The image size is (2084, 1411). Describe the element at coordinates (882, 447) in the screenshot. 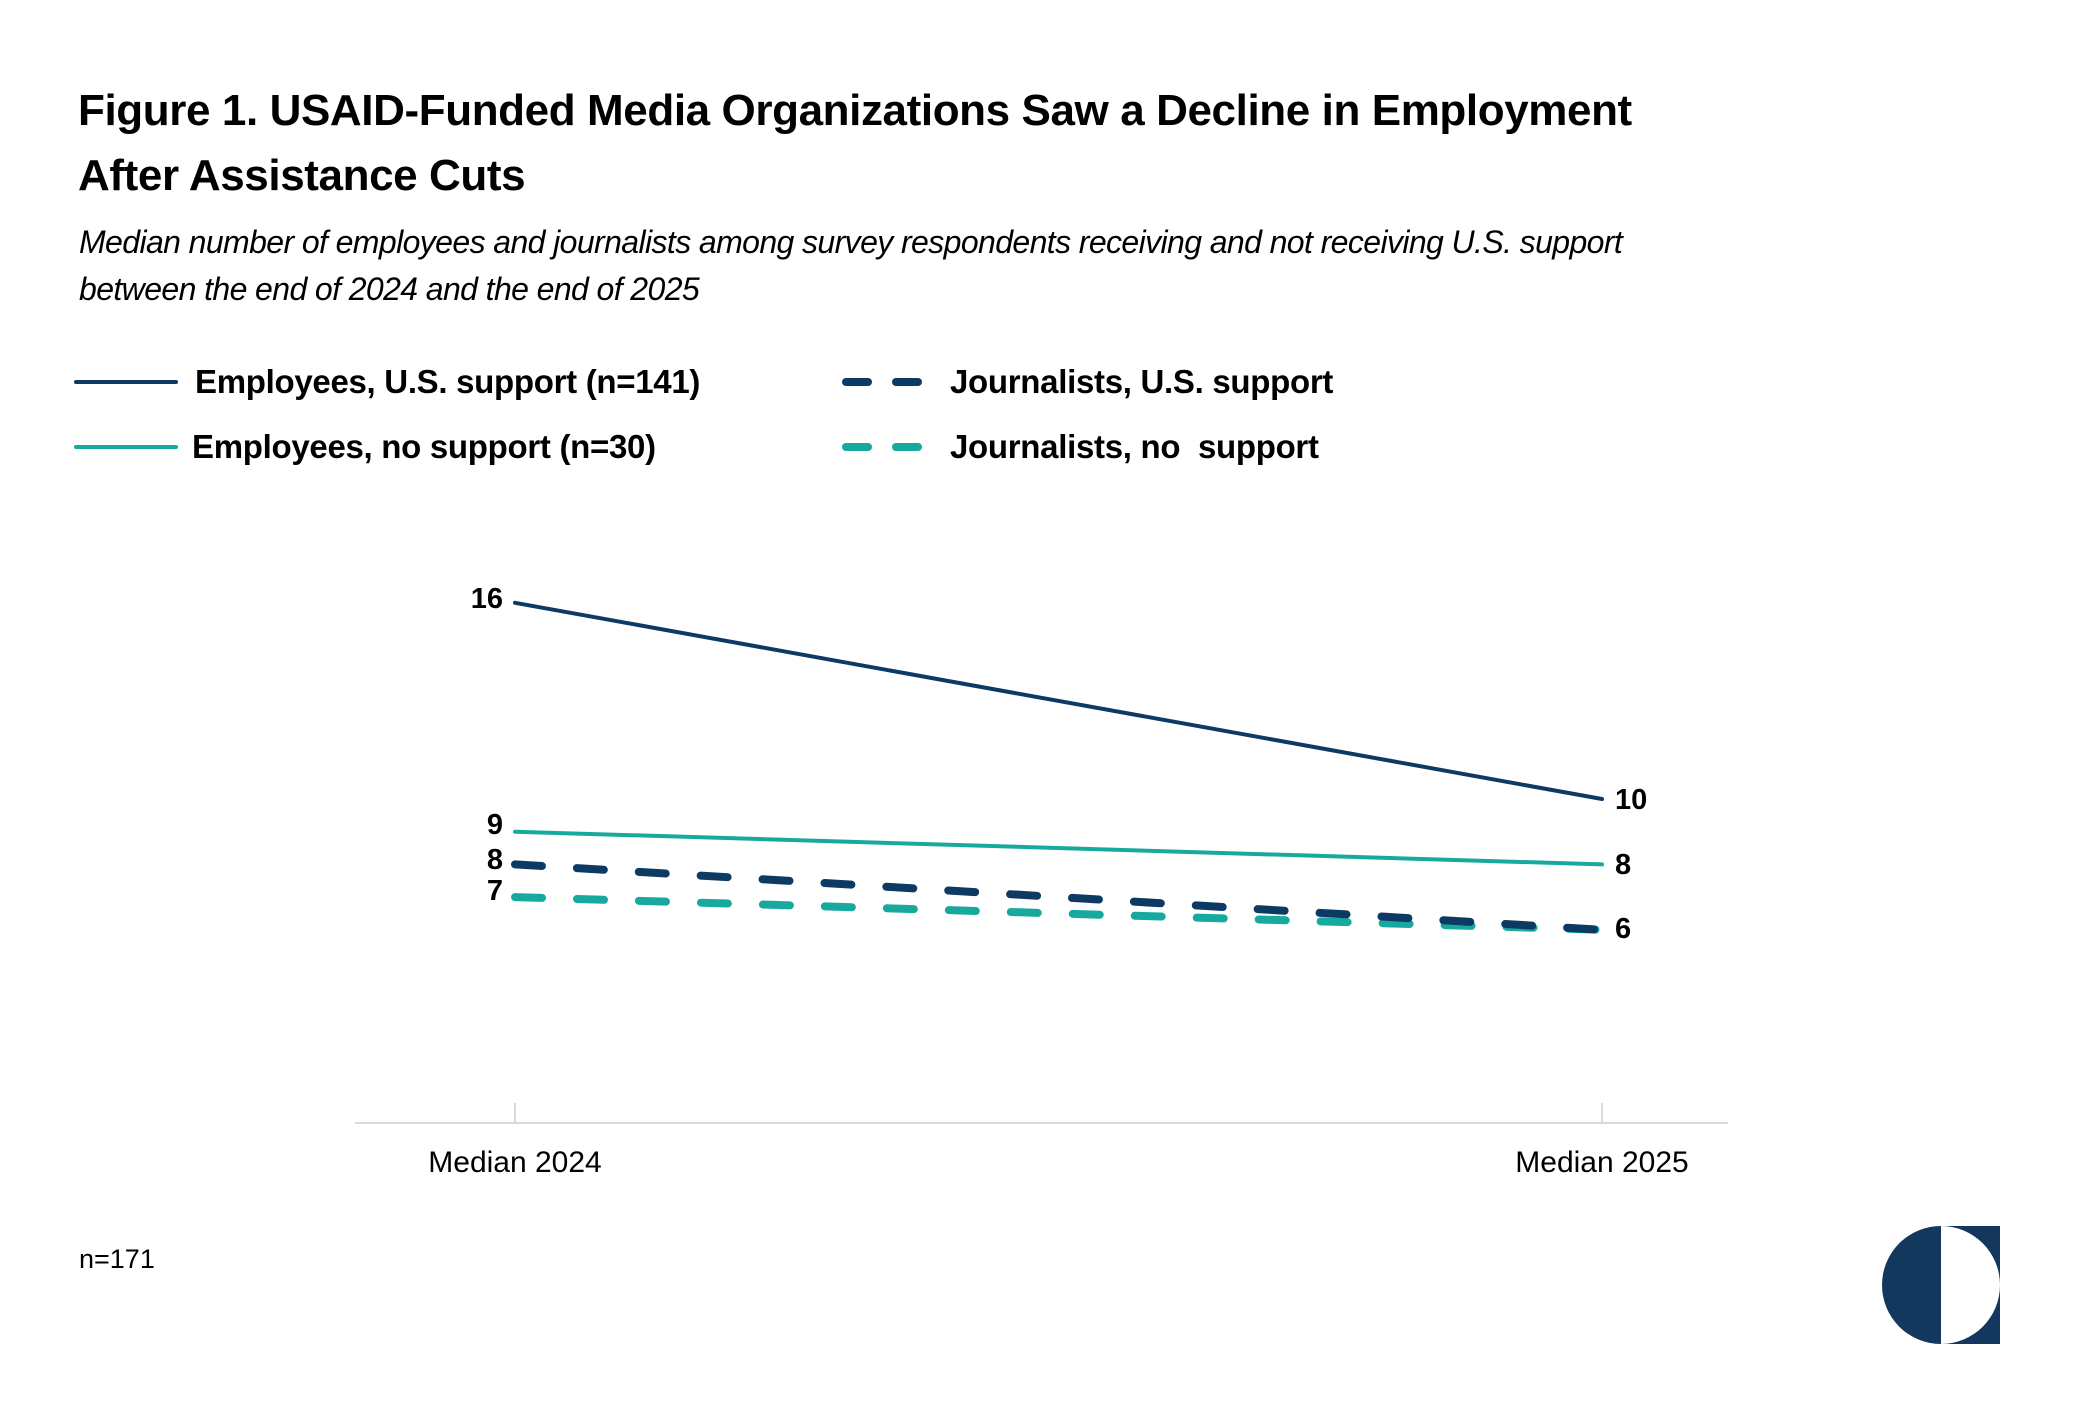

I see `legend-swatch-dashed-teal` at that location.